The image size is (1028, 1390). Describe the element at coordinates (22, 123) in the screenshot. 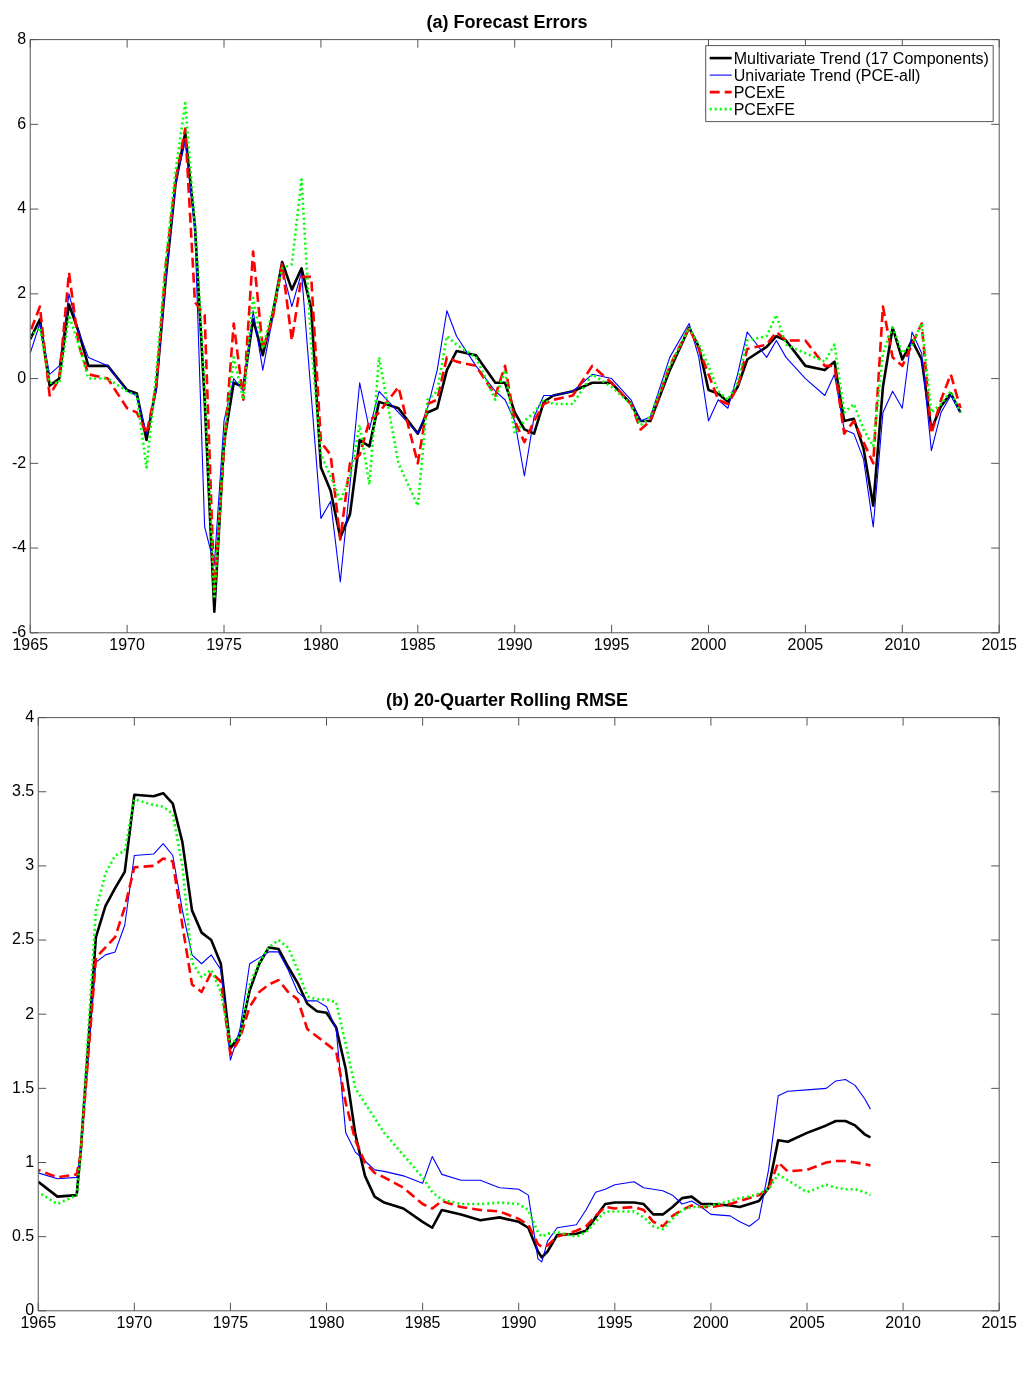

I see `y-tick-label: 6` at that location.